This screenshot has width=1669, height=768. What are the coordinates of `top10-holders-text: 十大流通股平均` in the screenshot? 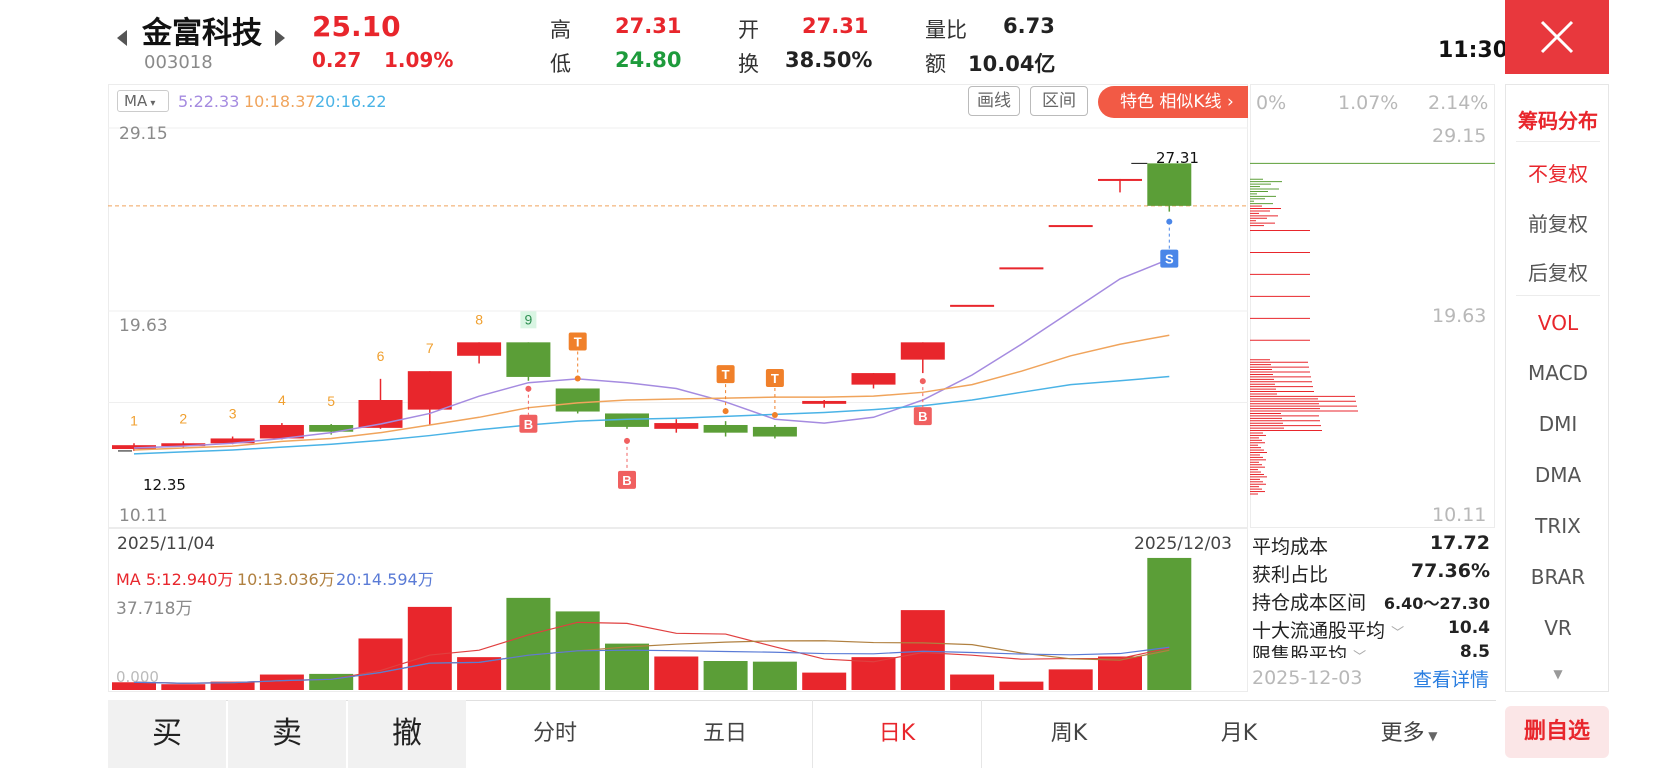 It's located at (1319, 631).